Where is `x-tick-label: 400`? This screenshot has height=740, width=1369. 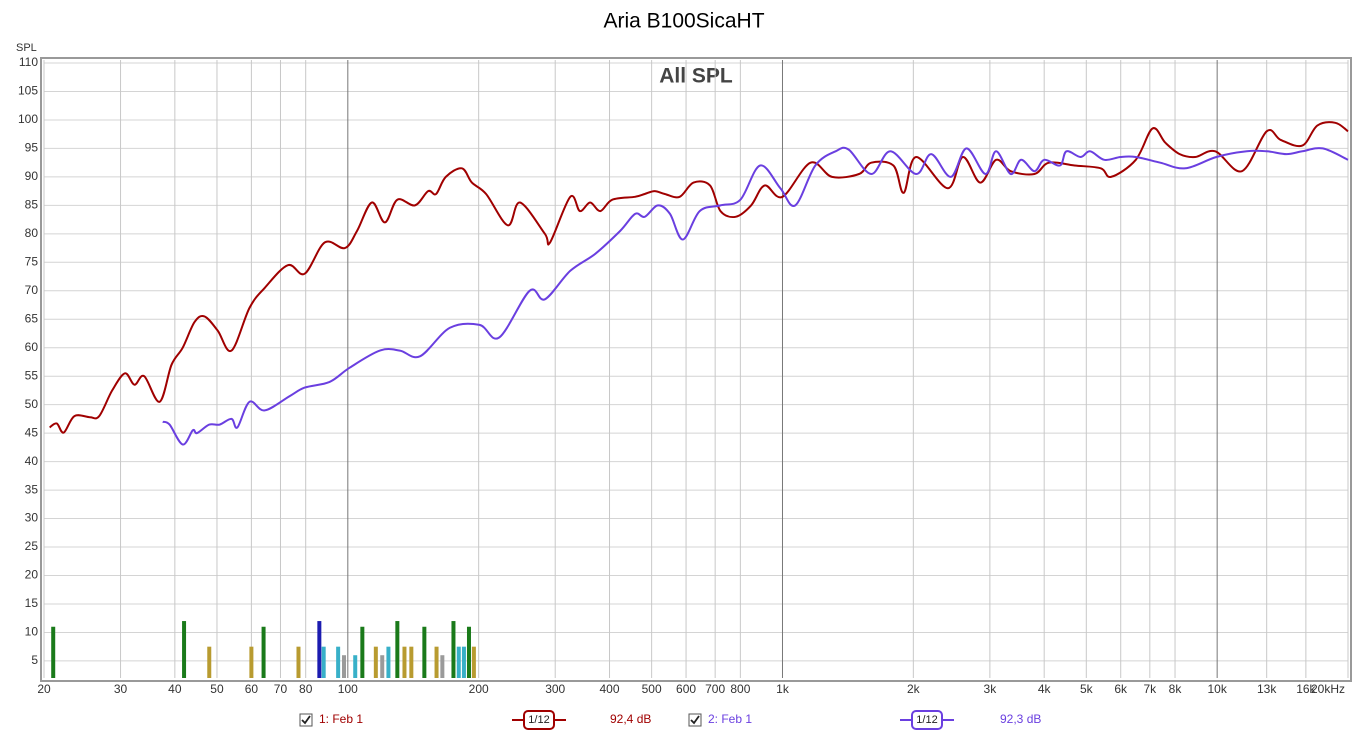 x-tick-label: 400 is located at coordinates (609, 689).